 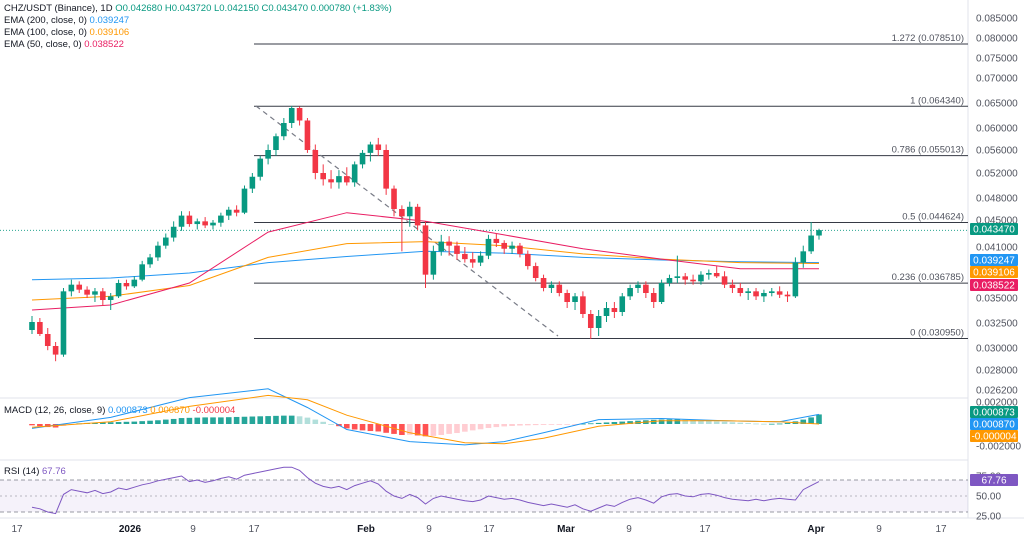 What do you see at coordinates (128, 410) in the screenshot?
I see `macd-value-1: 0.000873` at bounding box center [128, 410].